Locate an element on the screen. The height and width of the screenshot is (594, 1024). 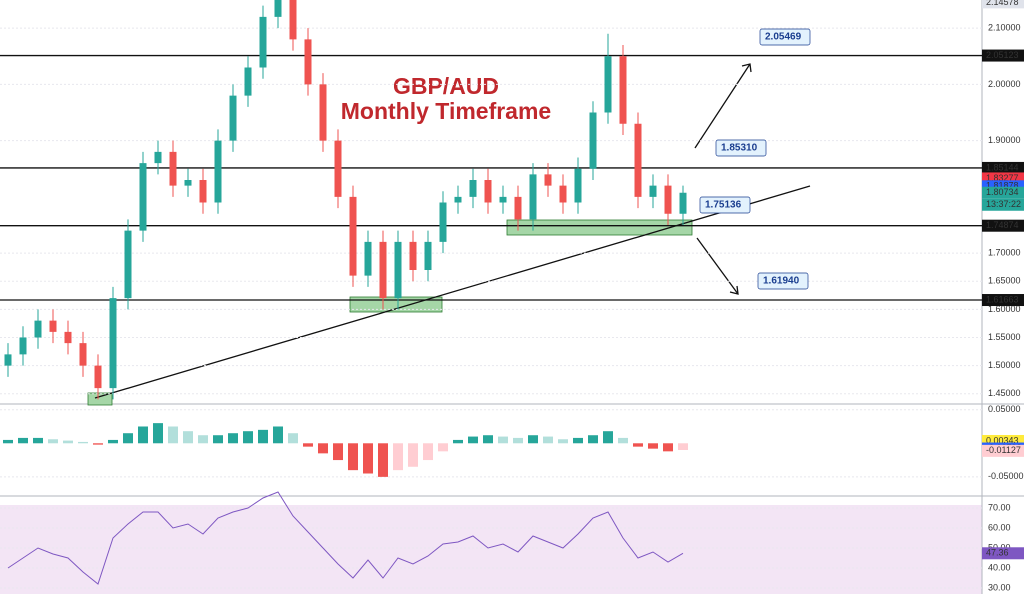
y-tick-label: 1.50000 is located at coordinates (1004, 365).